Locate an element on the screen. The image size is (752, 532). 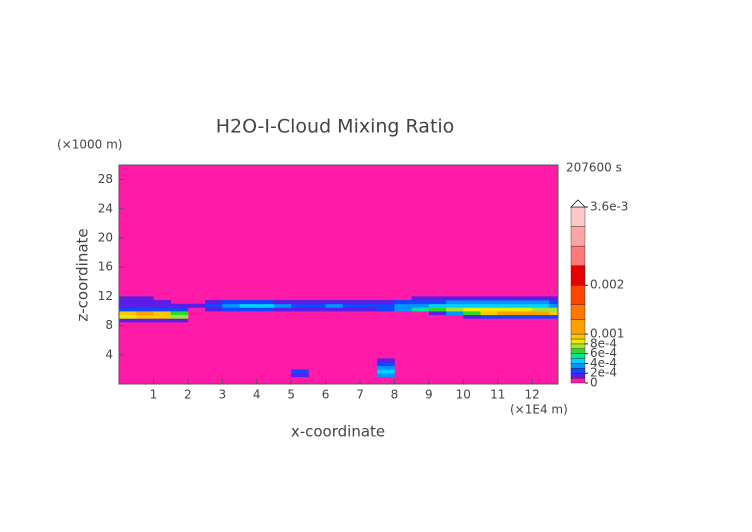
colorbar-tick-label: 6e-4 is located at coordinates (603, 353).